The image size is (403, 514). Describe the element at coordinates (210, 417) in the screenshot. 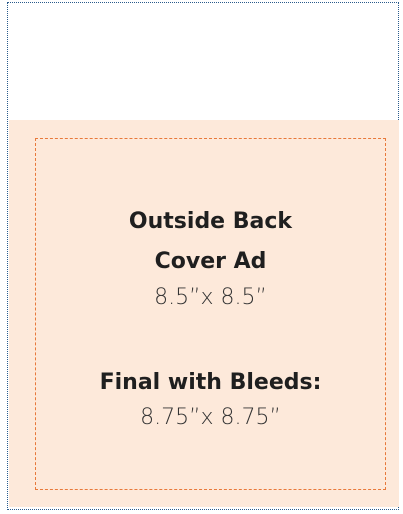

I see `bleed-size: 8.75”x 8.75”` at that location.